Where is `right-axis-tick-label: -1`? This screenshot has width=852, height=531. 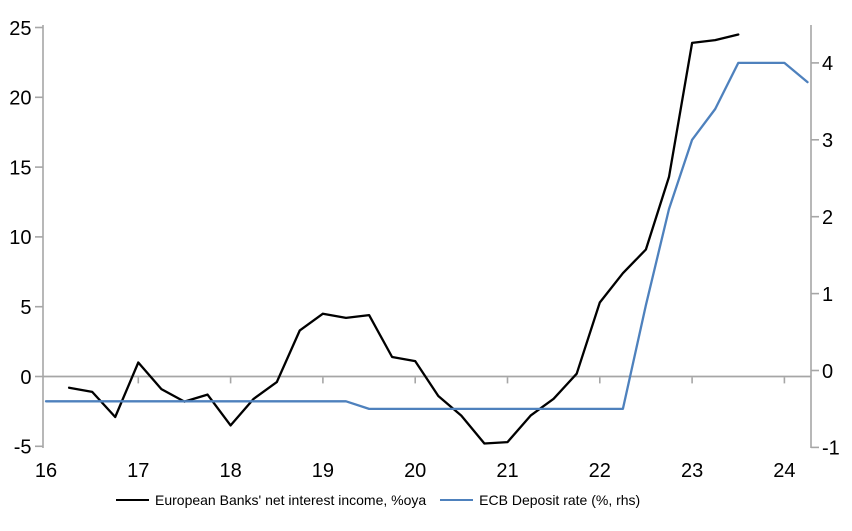
right-axis-tick-label: -1 is located at coordinates (831, 449).